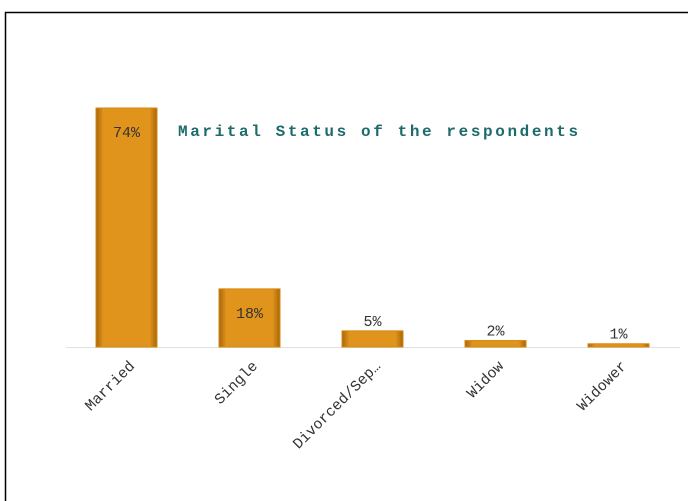  What do you see at coordinates (379, 132) in the screenshot?
I see `chart-title: Marital Status of the respondents` at bounding box center [379, 132].